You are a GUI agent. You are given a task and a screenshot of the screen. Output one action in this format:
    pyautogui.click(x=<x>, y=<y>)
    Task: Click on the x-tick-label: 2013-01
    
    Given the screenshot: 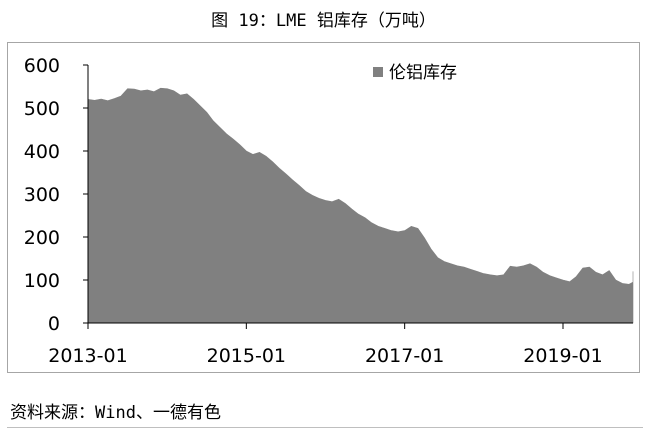 What is the action you would take?
    pyautogui.click(x=87, y=356)
    